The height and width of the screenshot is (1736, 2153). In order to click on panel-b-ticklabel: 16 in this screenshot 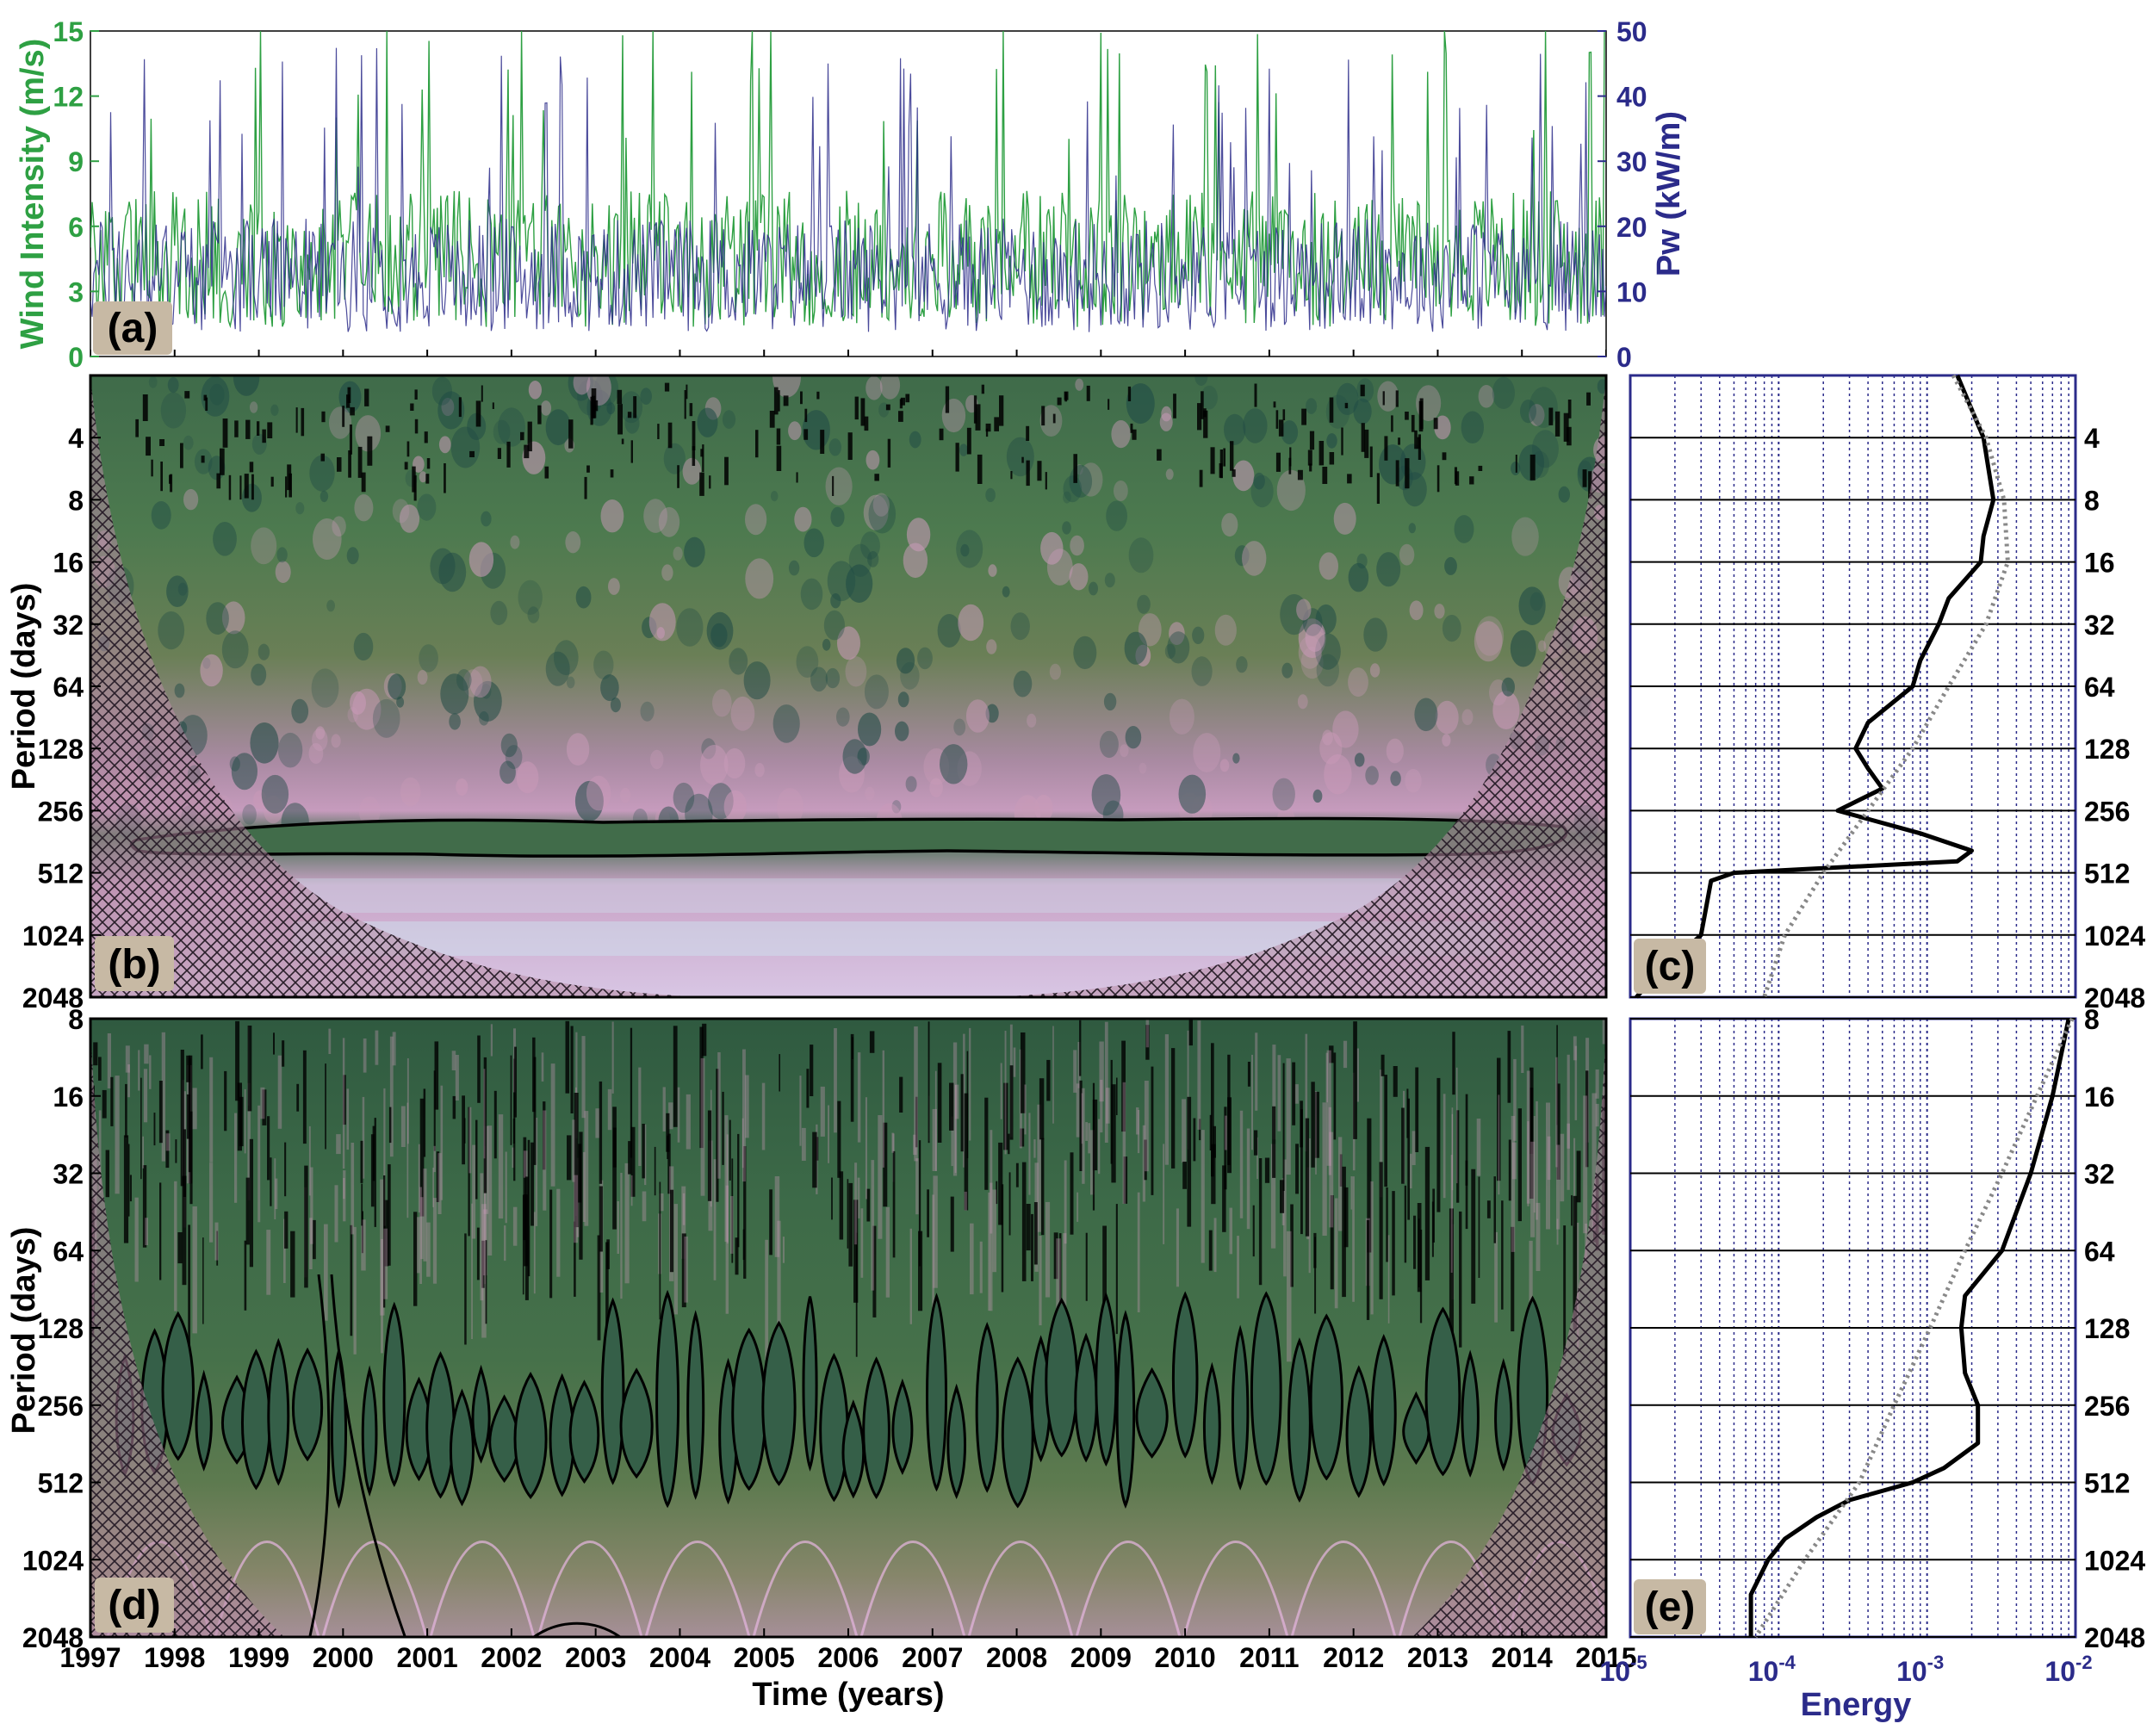, I will do `click(68, 563)`.